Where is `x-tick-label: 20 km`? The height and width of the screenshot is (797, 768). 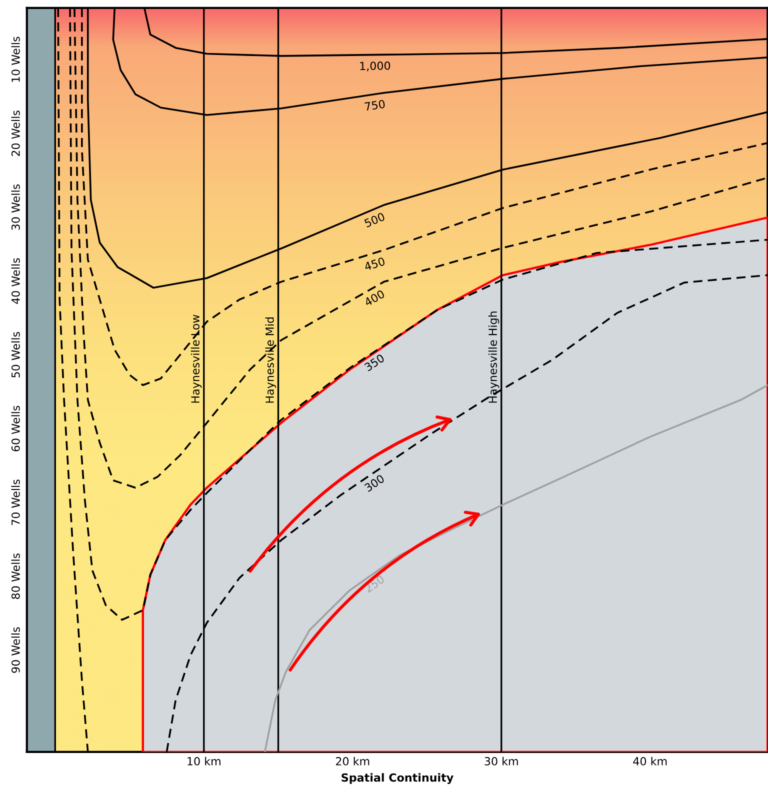 x-tick-label: 20 km is located at coordinates (353, 761).